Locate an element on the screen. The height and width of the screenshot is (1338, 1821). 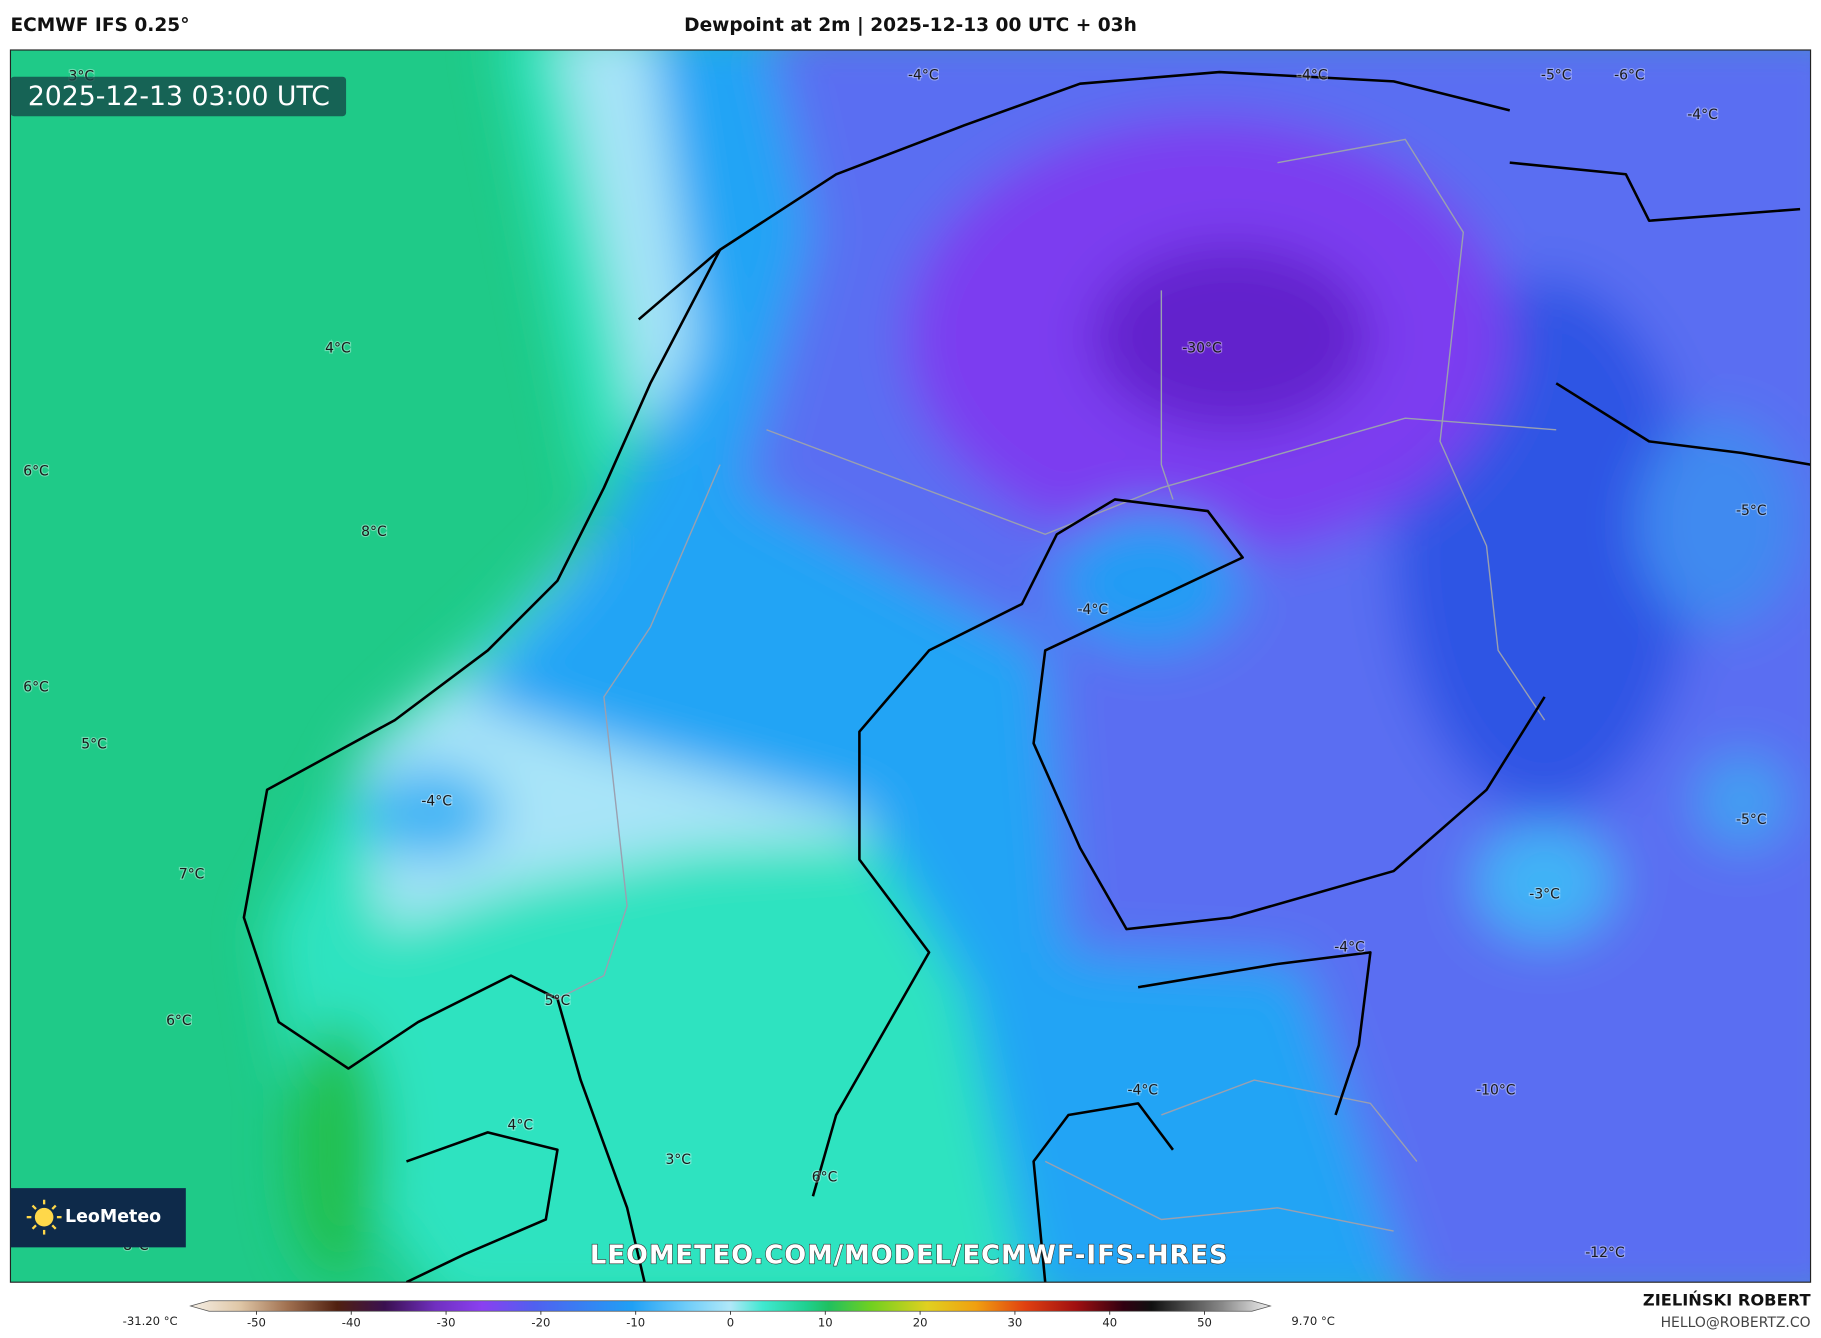
watermark: LEOMETEO.COM/MODEL/ECMWF-IFS-HRES is located at coordinates (909, 1256).